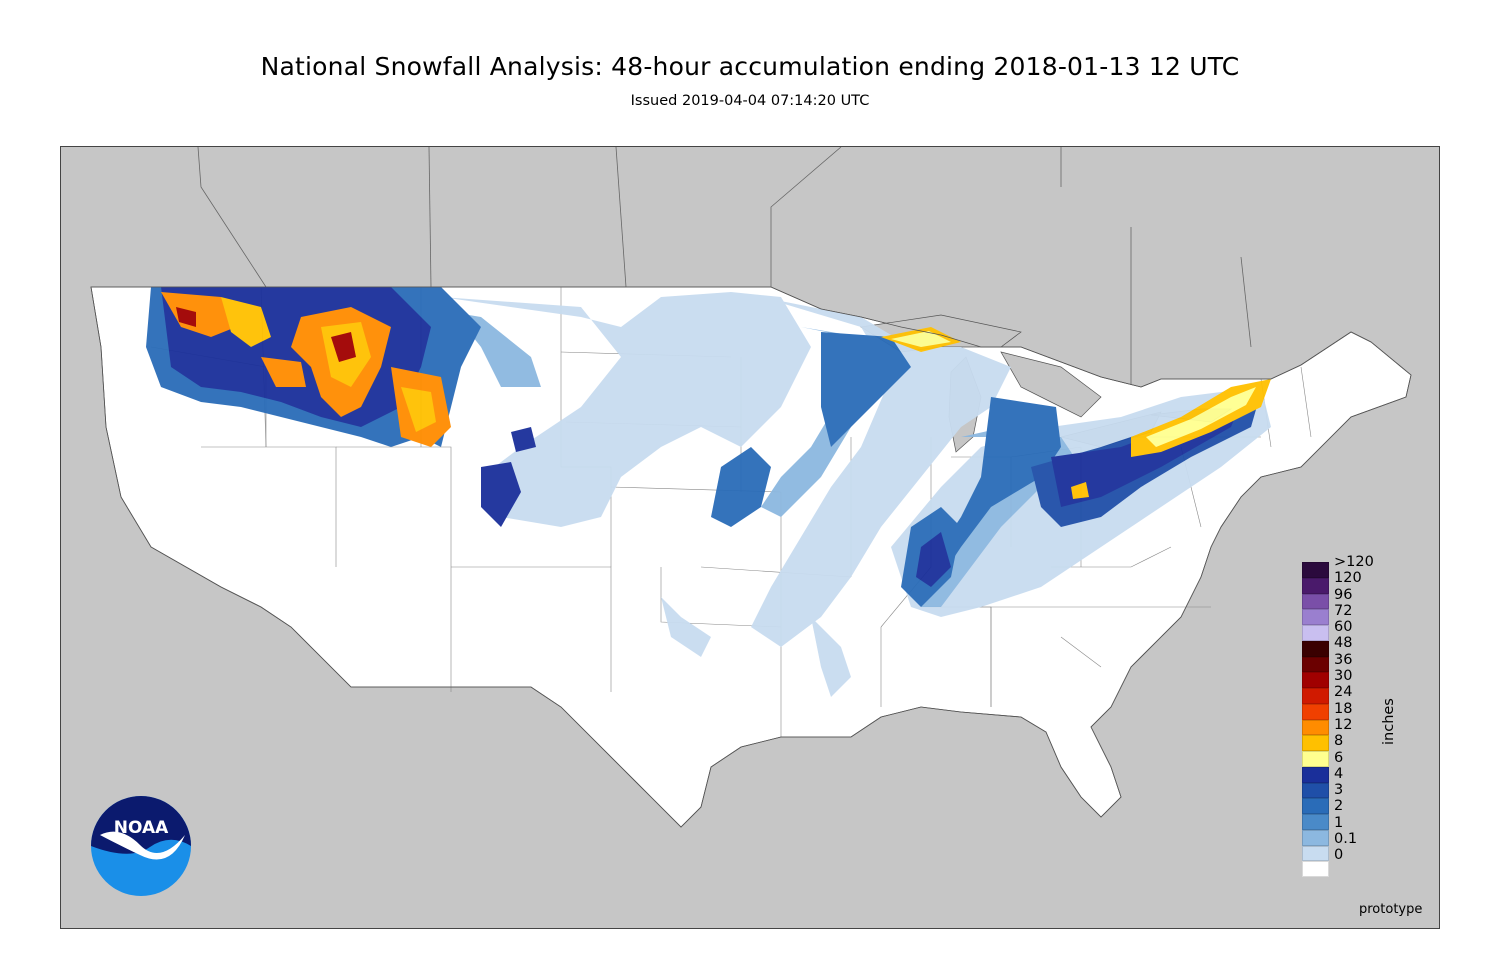 This screenshot has width=1500, height=978. I want to click on legend-label: 120, so click(1348, 578).